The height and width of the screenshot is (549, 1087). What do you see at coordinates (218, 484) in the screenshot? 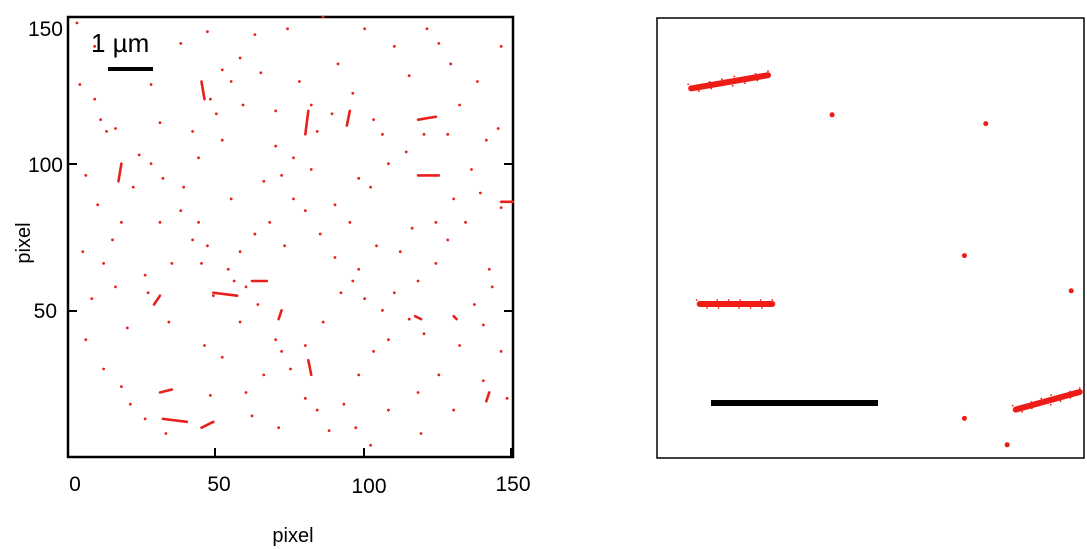
I see `x-tick-label: 50` at bounding box center [218, 484].